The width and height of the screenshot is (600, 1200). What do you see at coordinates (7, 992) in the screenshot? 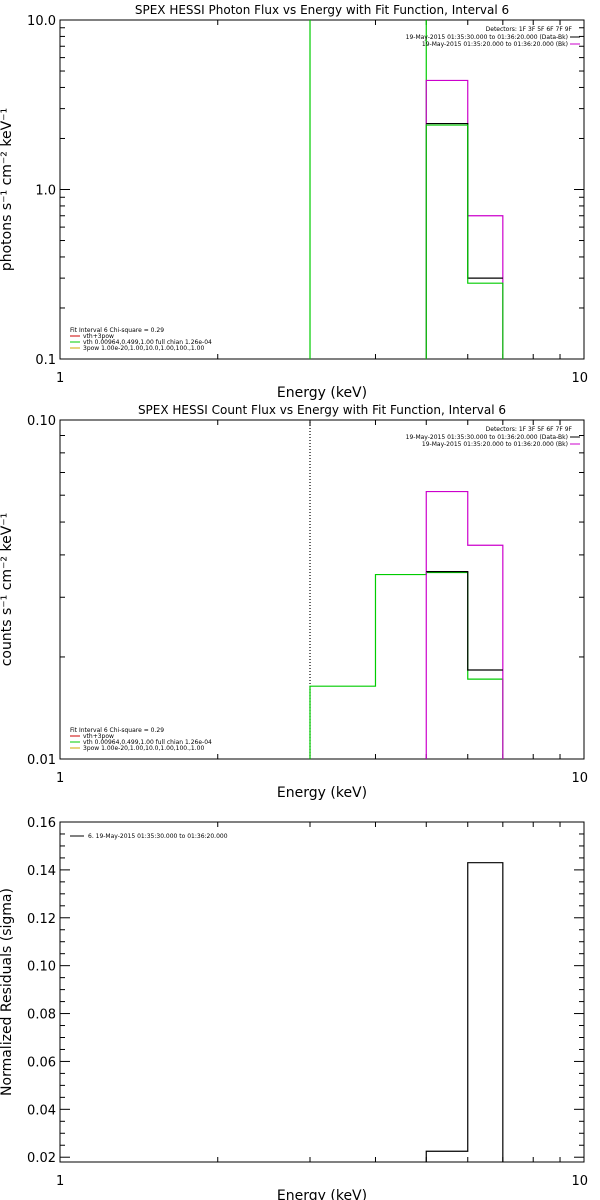
I see `y-axis-label: Normalized Residuals (sigma)` at bounding box center [7, 992].